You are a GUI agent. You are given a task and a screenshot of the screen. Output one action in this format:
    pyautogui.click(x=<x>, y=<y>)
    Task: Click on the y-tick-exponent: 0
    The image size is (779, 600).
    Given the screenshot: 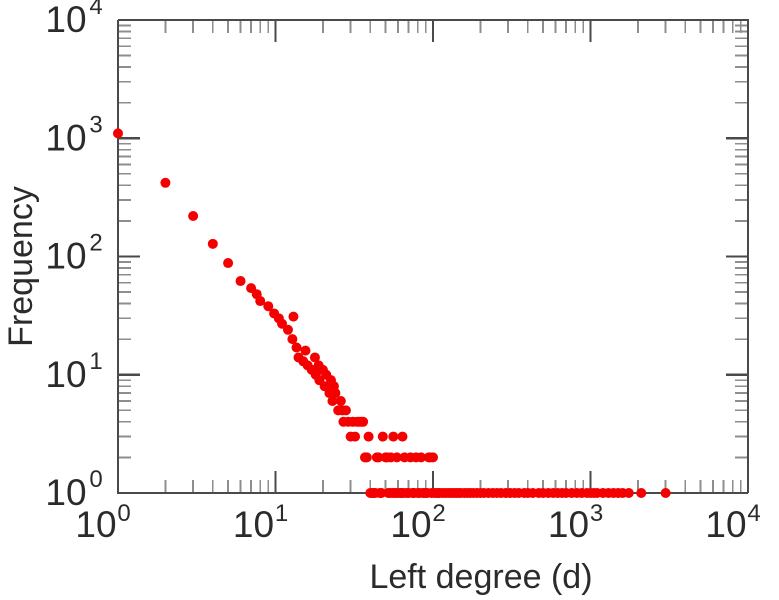 What is the action you would take?
    pyautogui.click(x=95, y=479)
    